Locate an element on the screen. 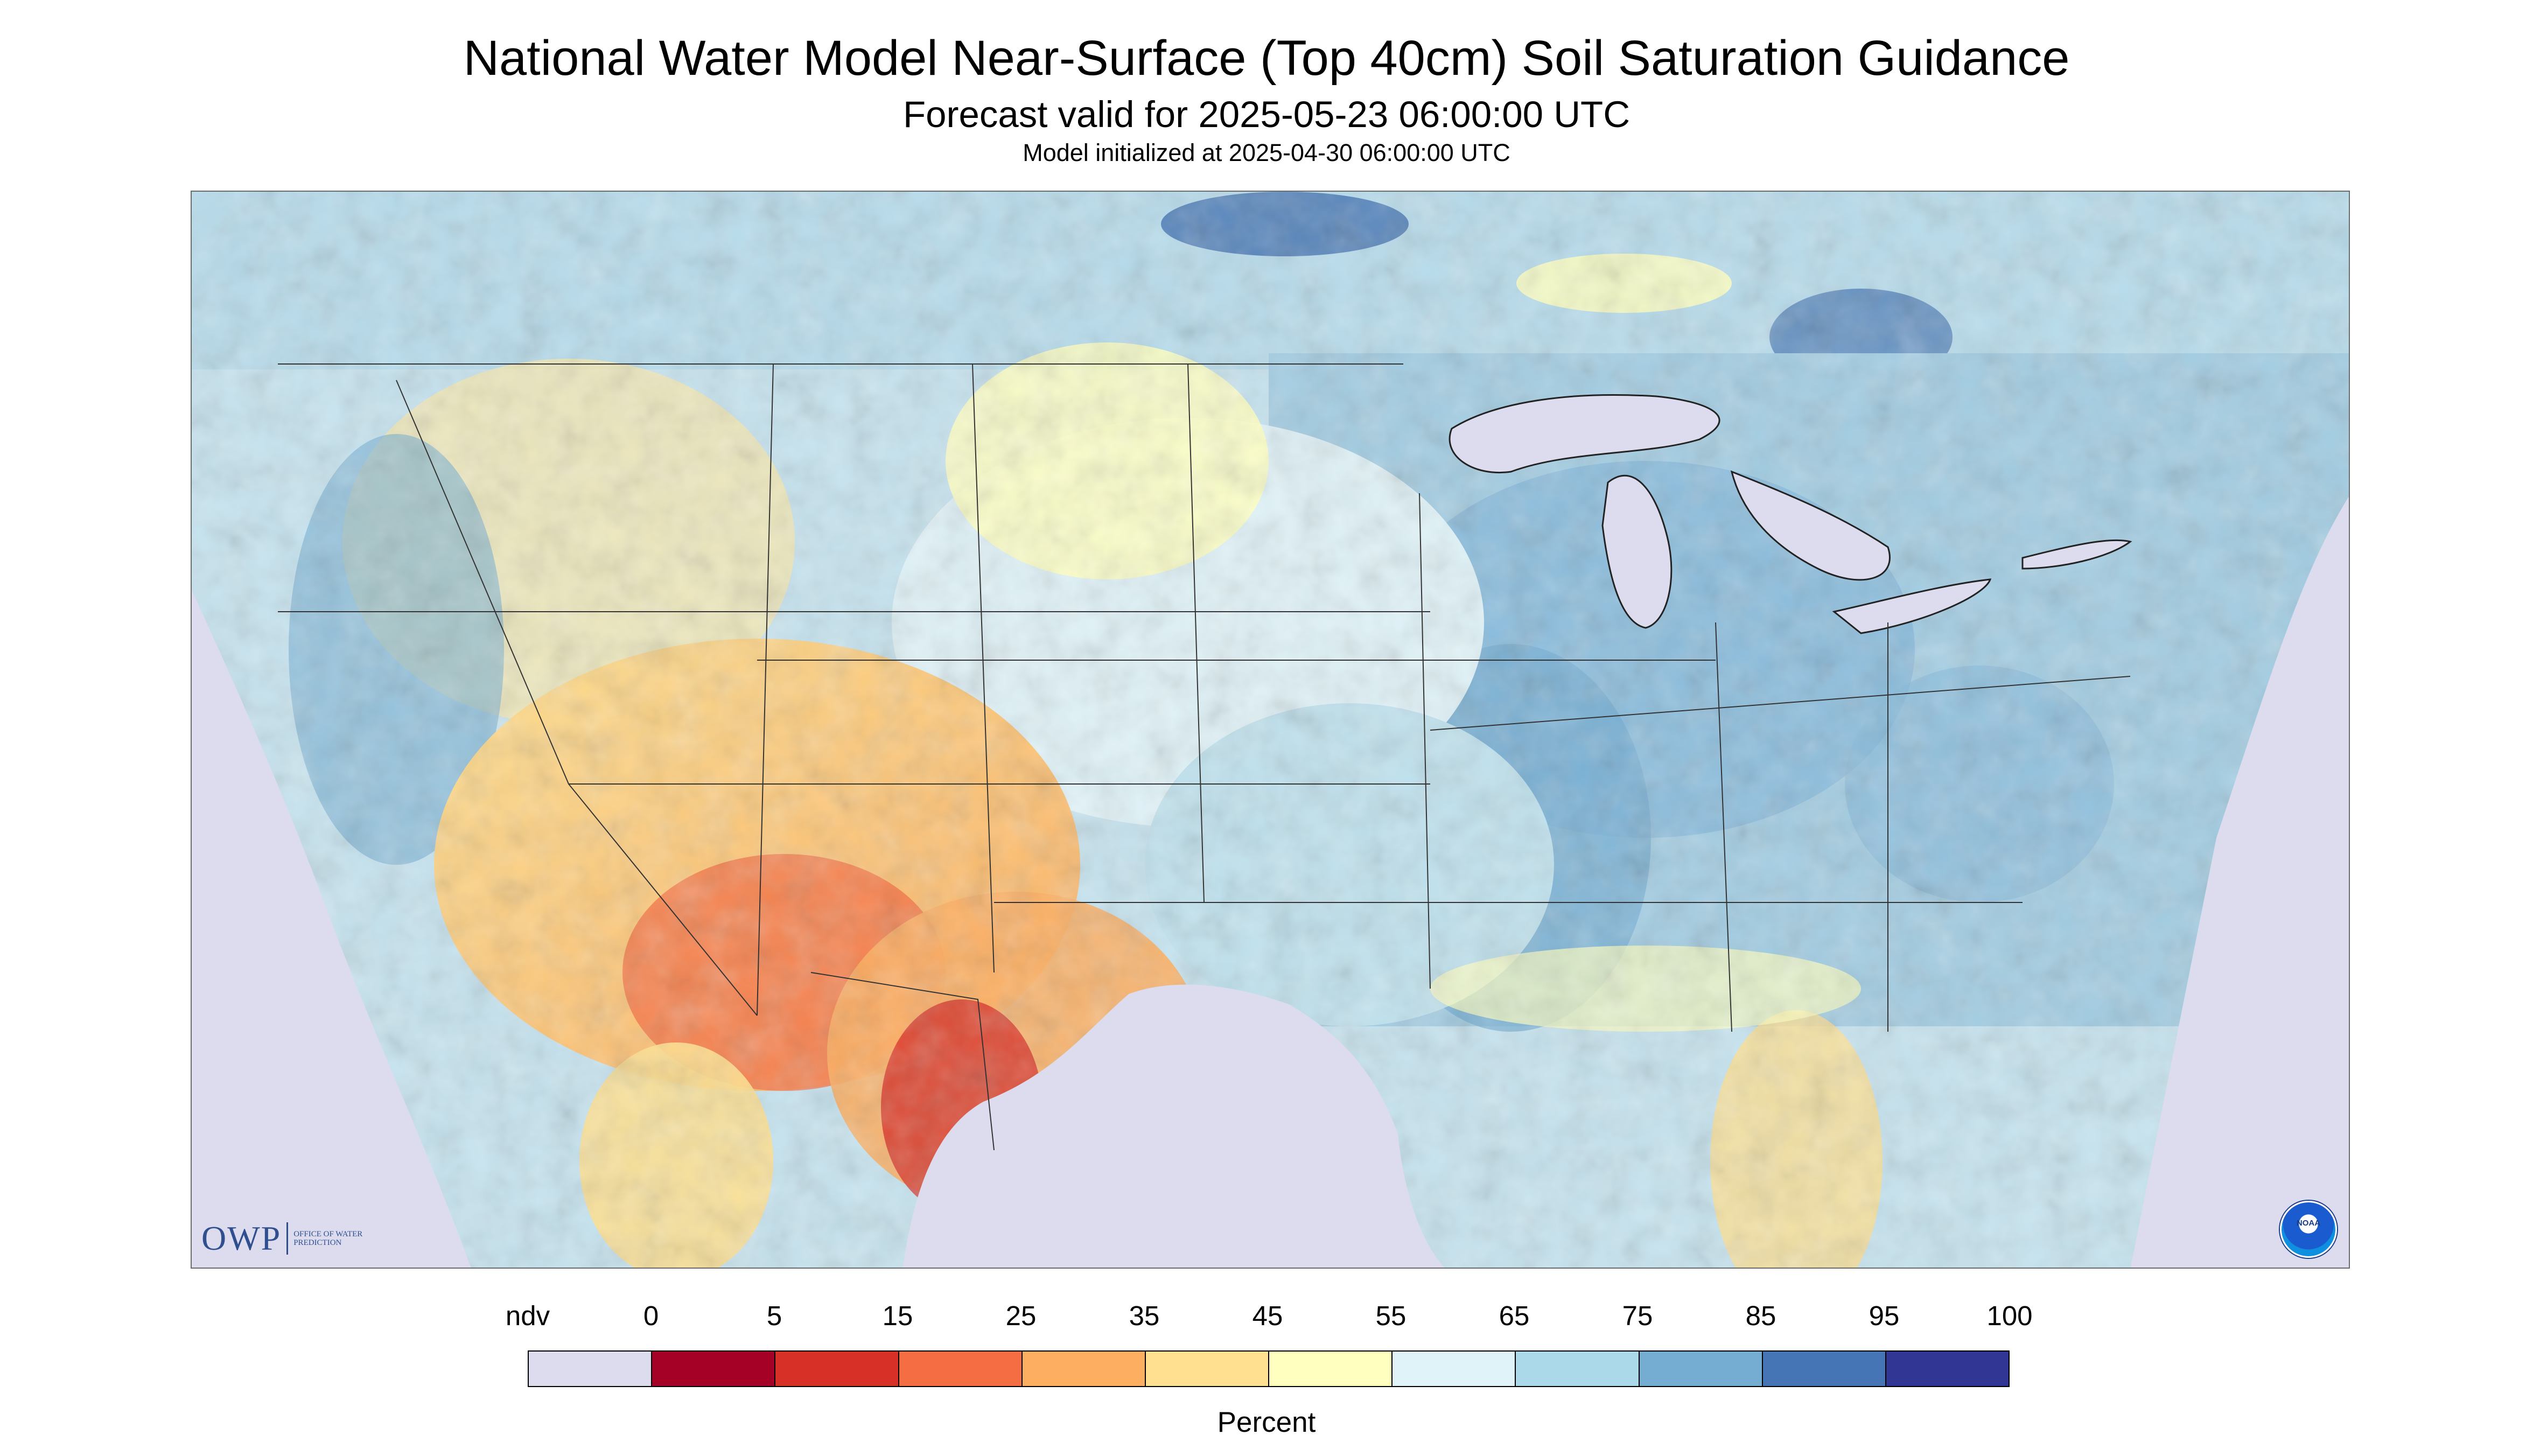 The width and height of the screenshot is (2533, 1456). owp-logo-mark: OWP is located at coordinates (241, 1238).